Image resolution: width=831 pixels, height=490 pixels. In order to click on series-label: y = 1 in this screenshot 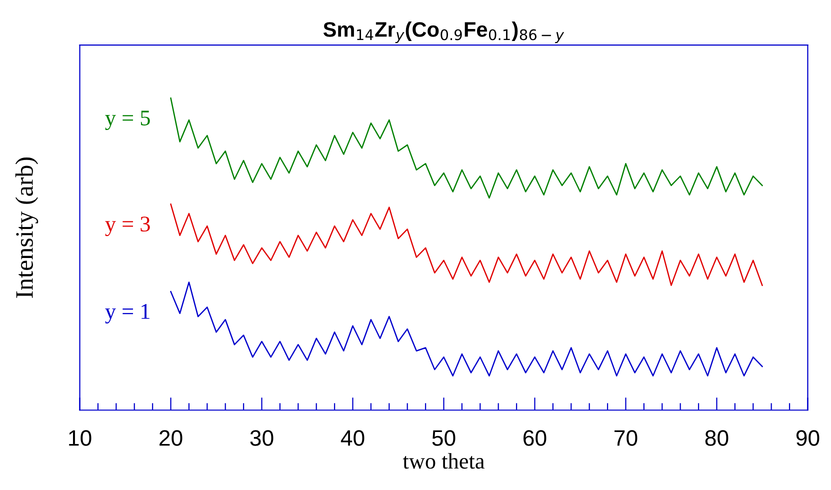, I will do `click(127, 314)`.